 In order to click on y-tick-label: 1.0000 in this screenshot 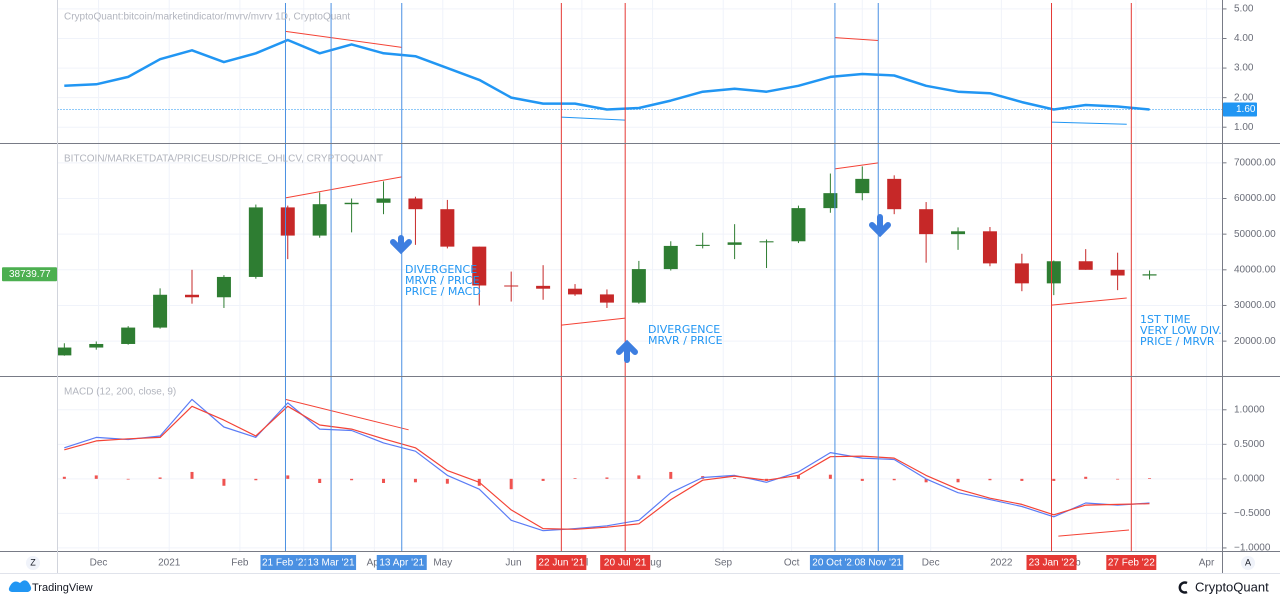, I will do `click(1249, 409)`.